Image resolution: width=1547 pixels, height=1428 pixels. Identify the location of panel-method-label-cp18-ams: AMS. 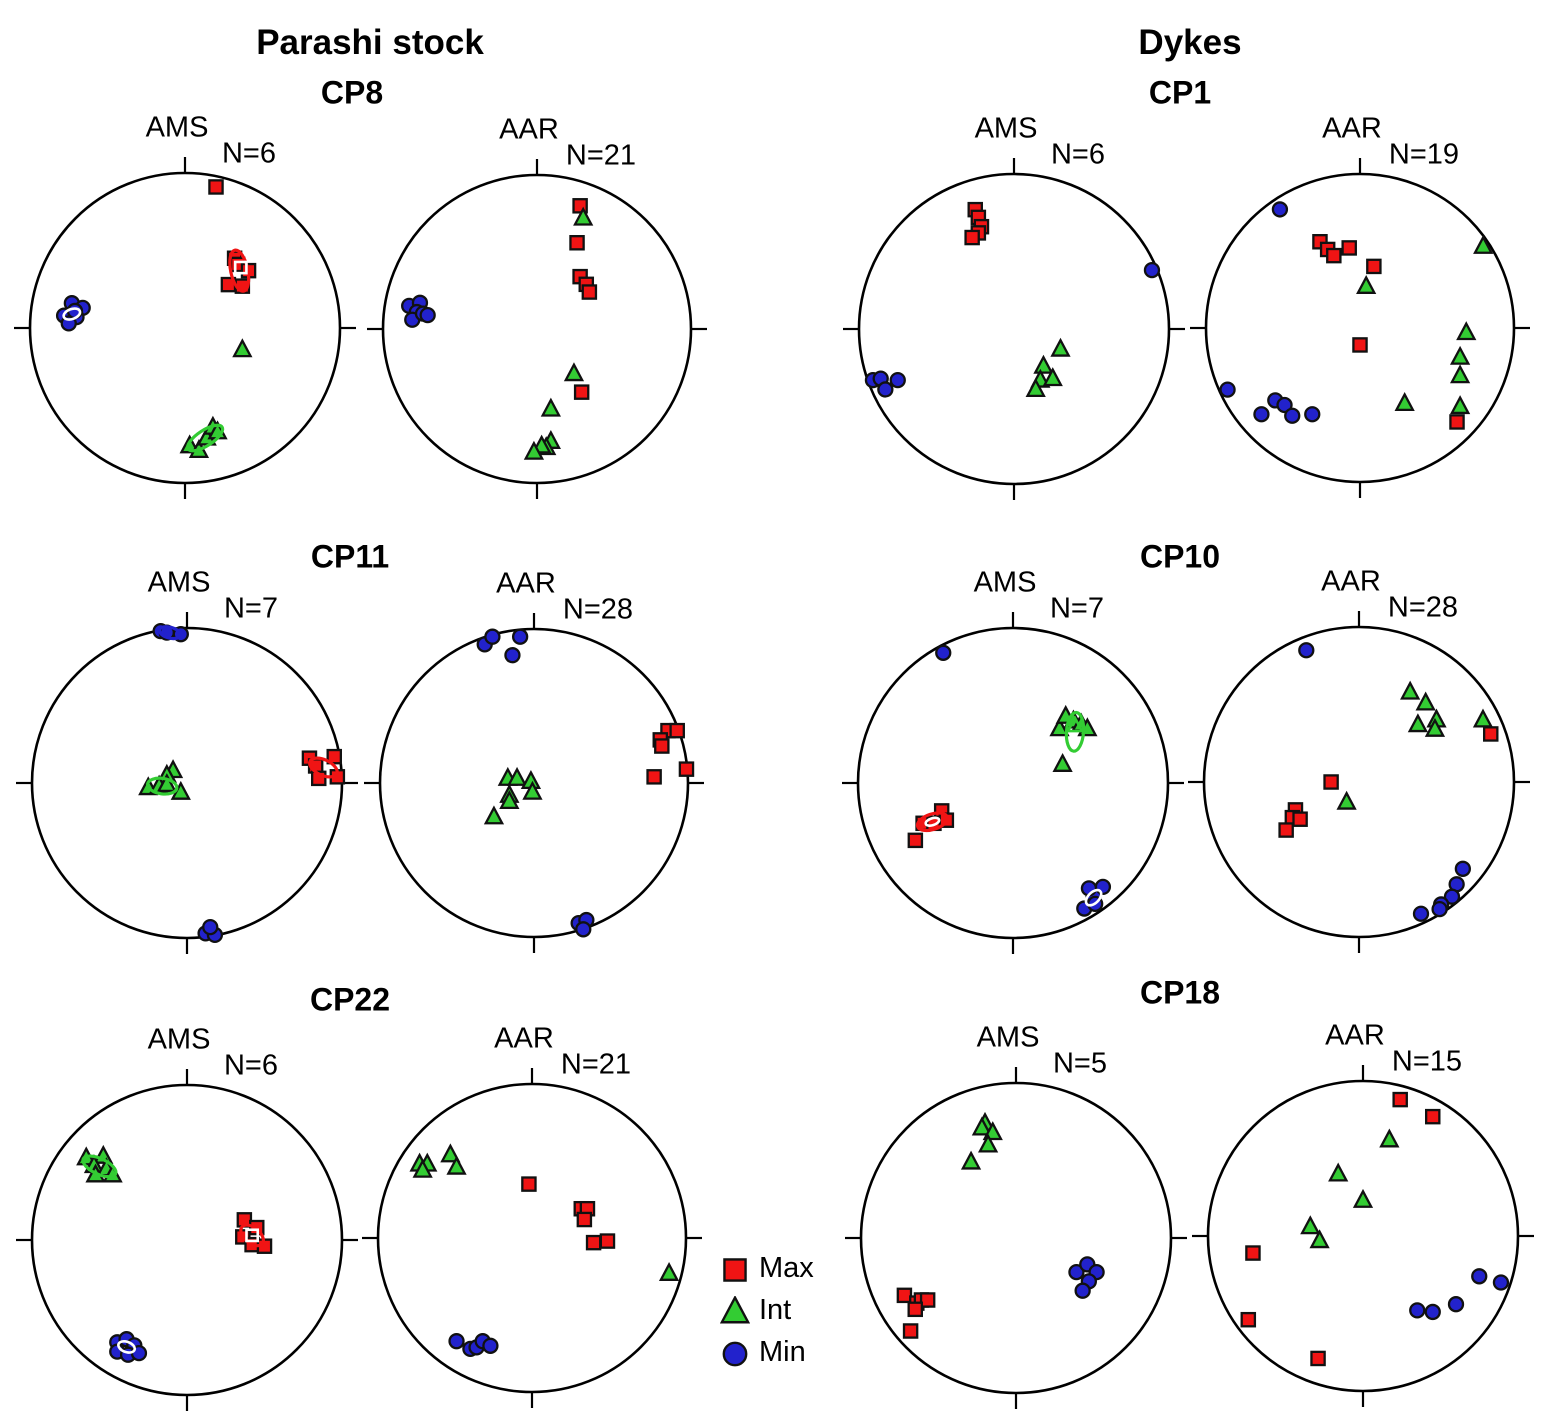
(1008, 1037).